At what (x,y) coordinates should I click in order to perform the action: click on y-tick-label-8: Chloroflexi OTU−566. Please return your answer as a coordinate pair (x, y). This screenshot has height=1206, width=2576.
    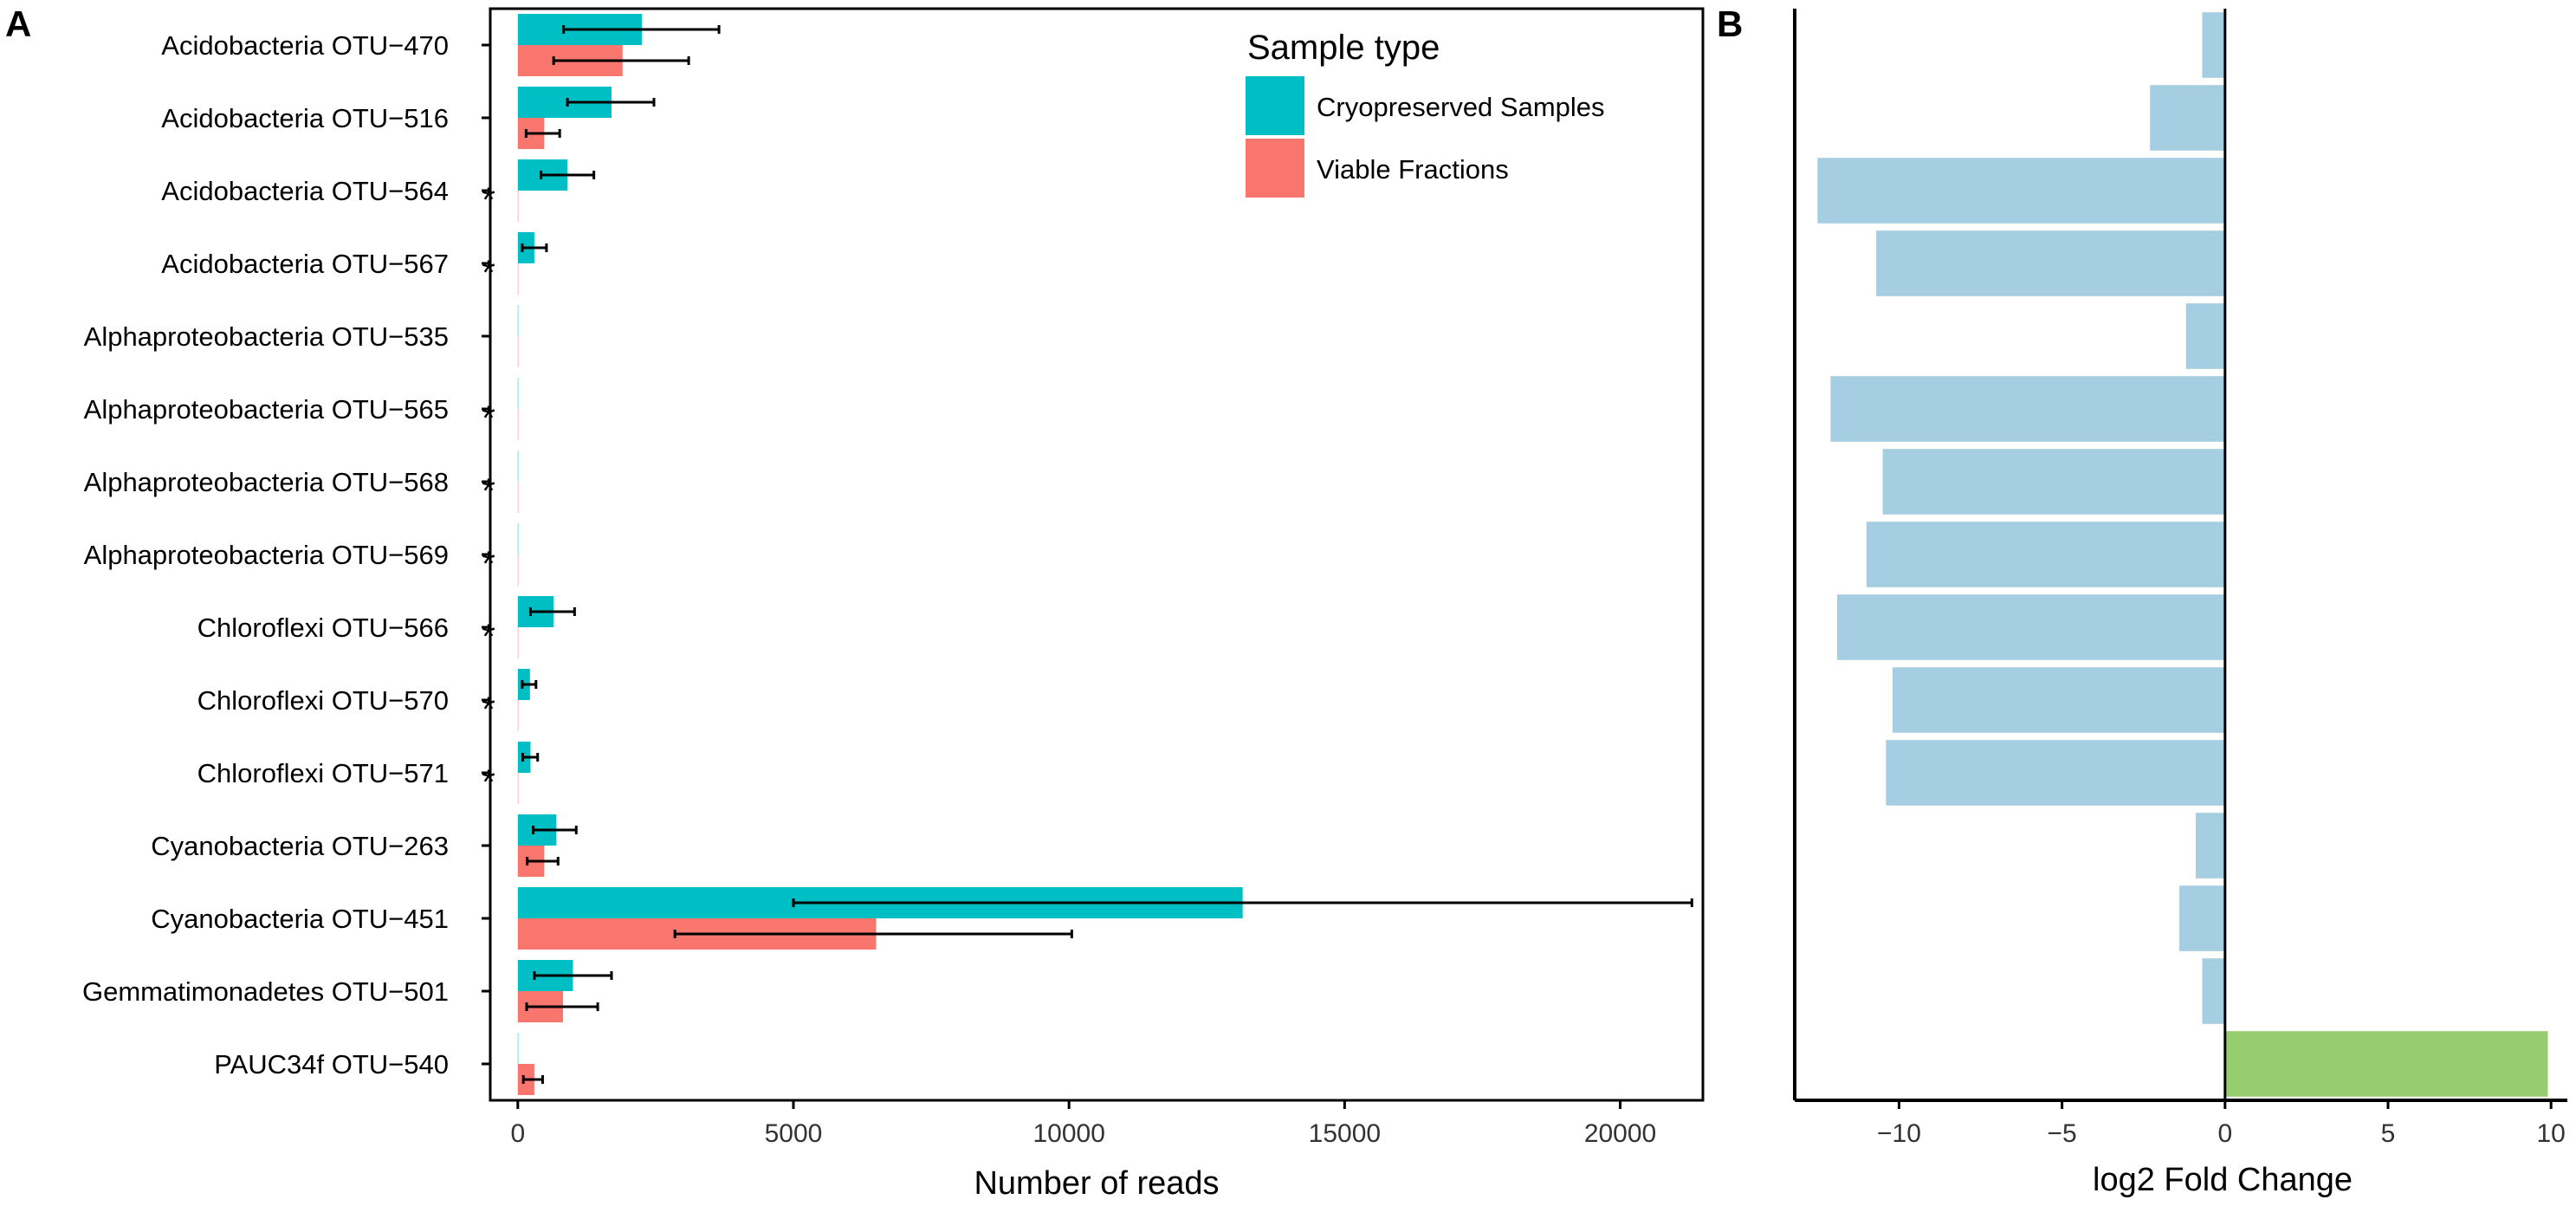
    Looking at the image, I should click on (323, 628).